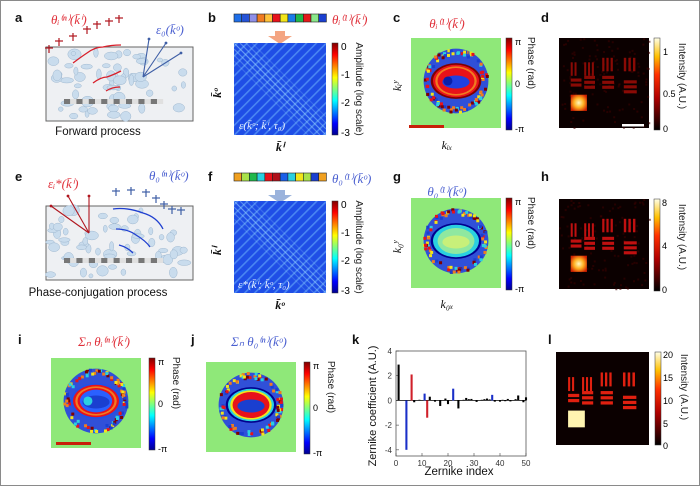 The width and height of the screenshot is (700, 490). I want to click on x-tick-label: 0, so click(396, 463).